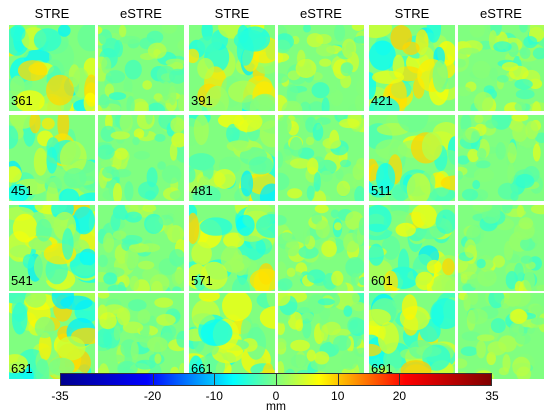 The height and width of the screenshot is (417, 550). Describe the element at coordinates (232, 13) in the screenshot. I see `column-header-stre-2: STRE` at that location.